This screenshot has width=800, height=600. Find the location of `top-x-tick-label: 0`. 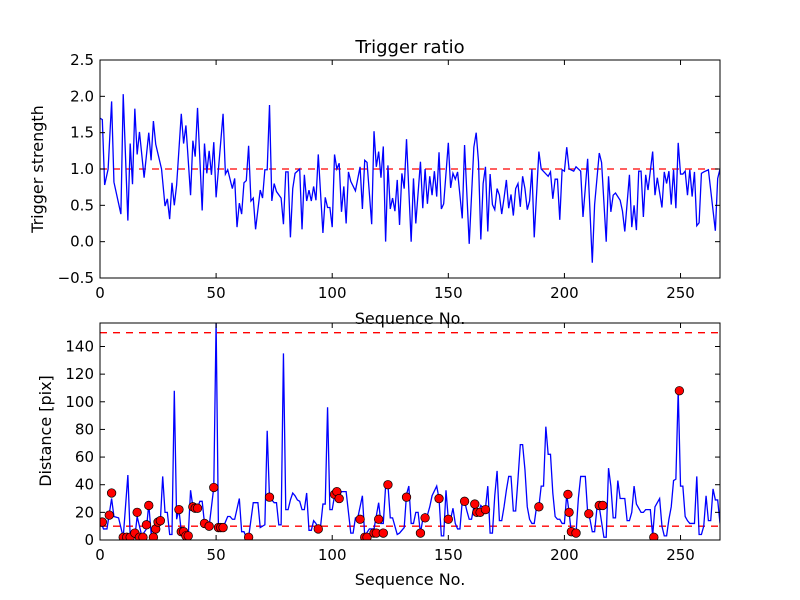

top-x-tick-label: 0 is located at coordinates (100, 293).